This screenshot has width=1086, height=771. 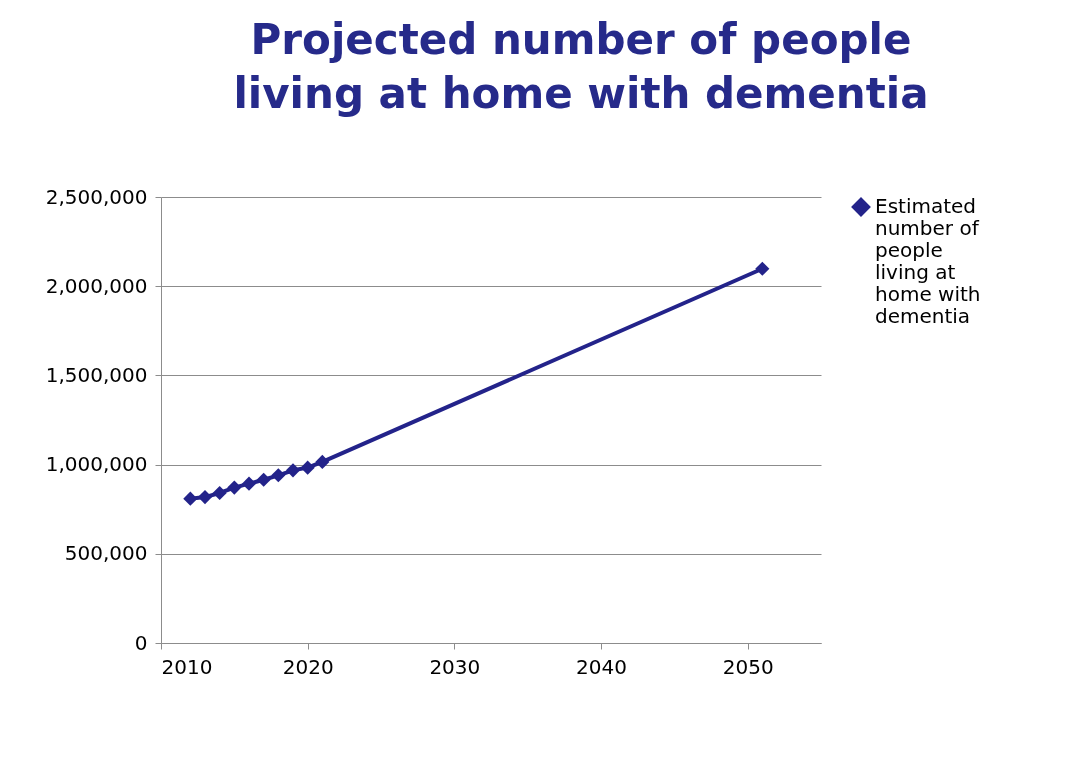 What do you see at coordinates (96, 196) in the screenshot?
I see `y-tick-label: 2,500,000` at bounding box center [96, 196].